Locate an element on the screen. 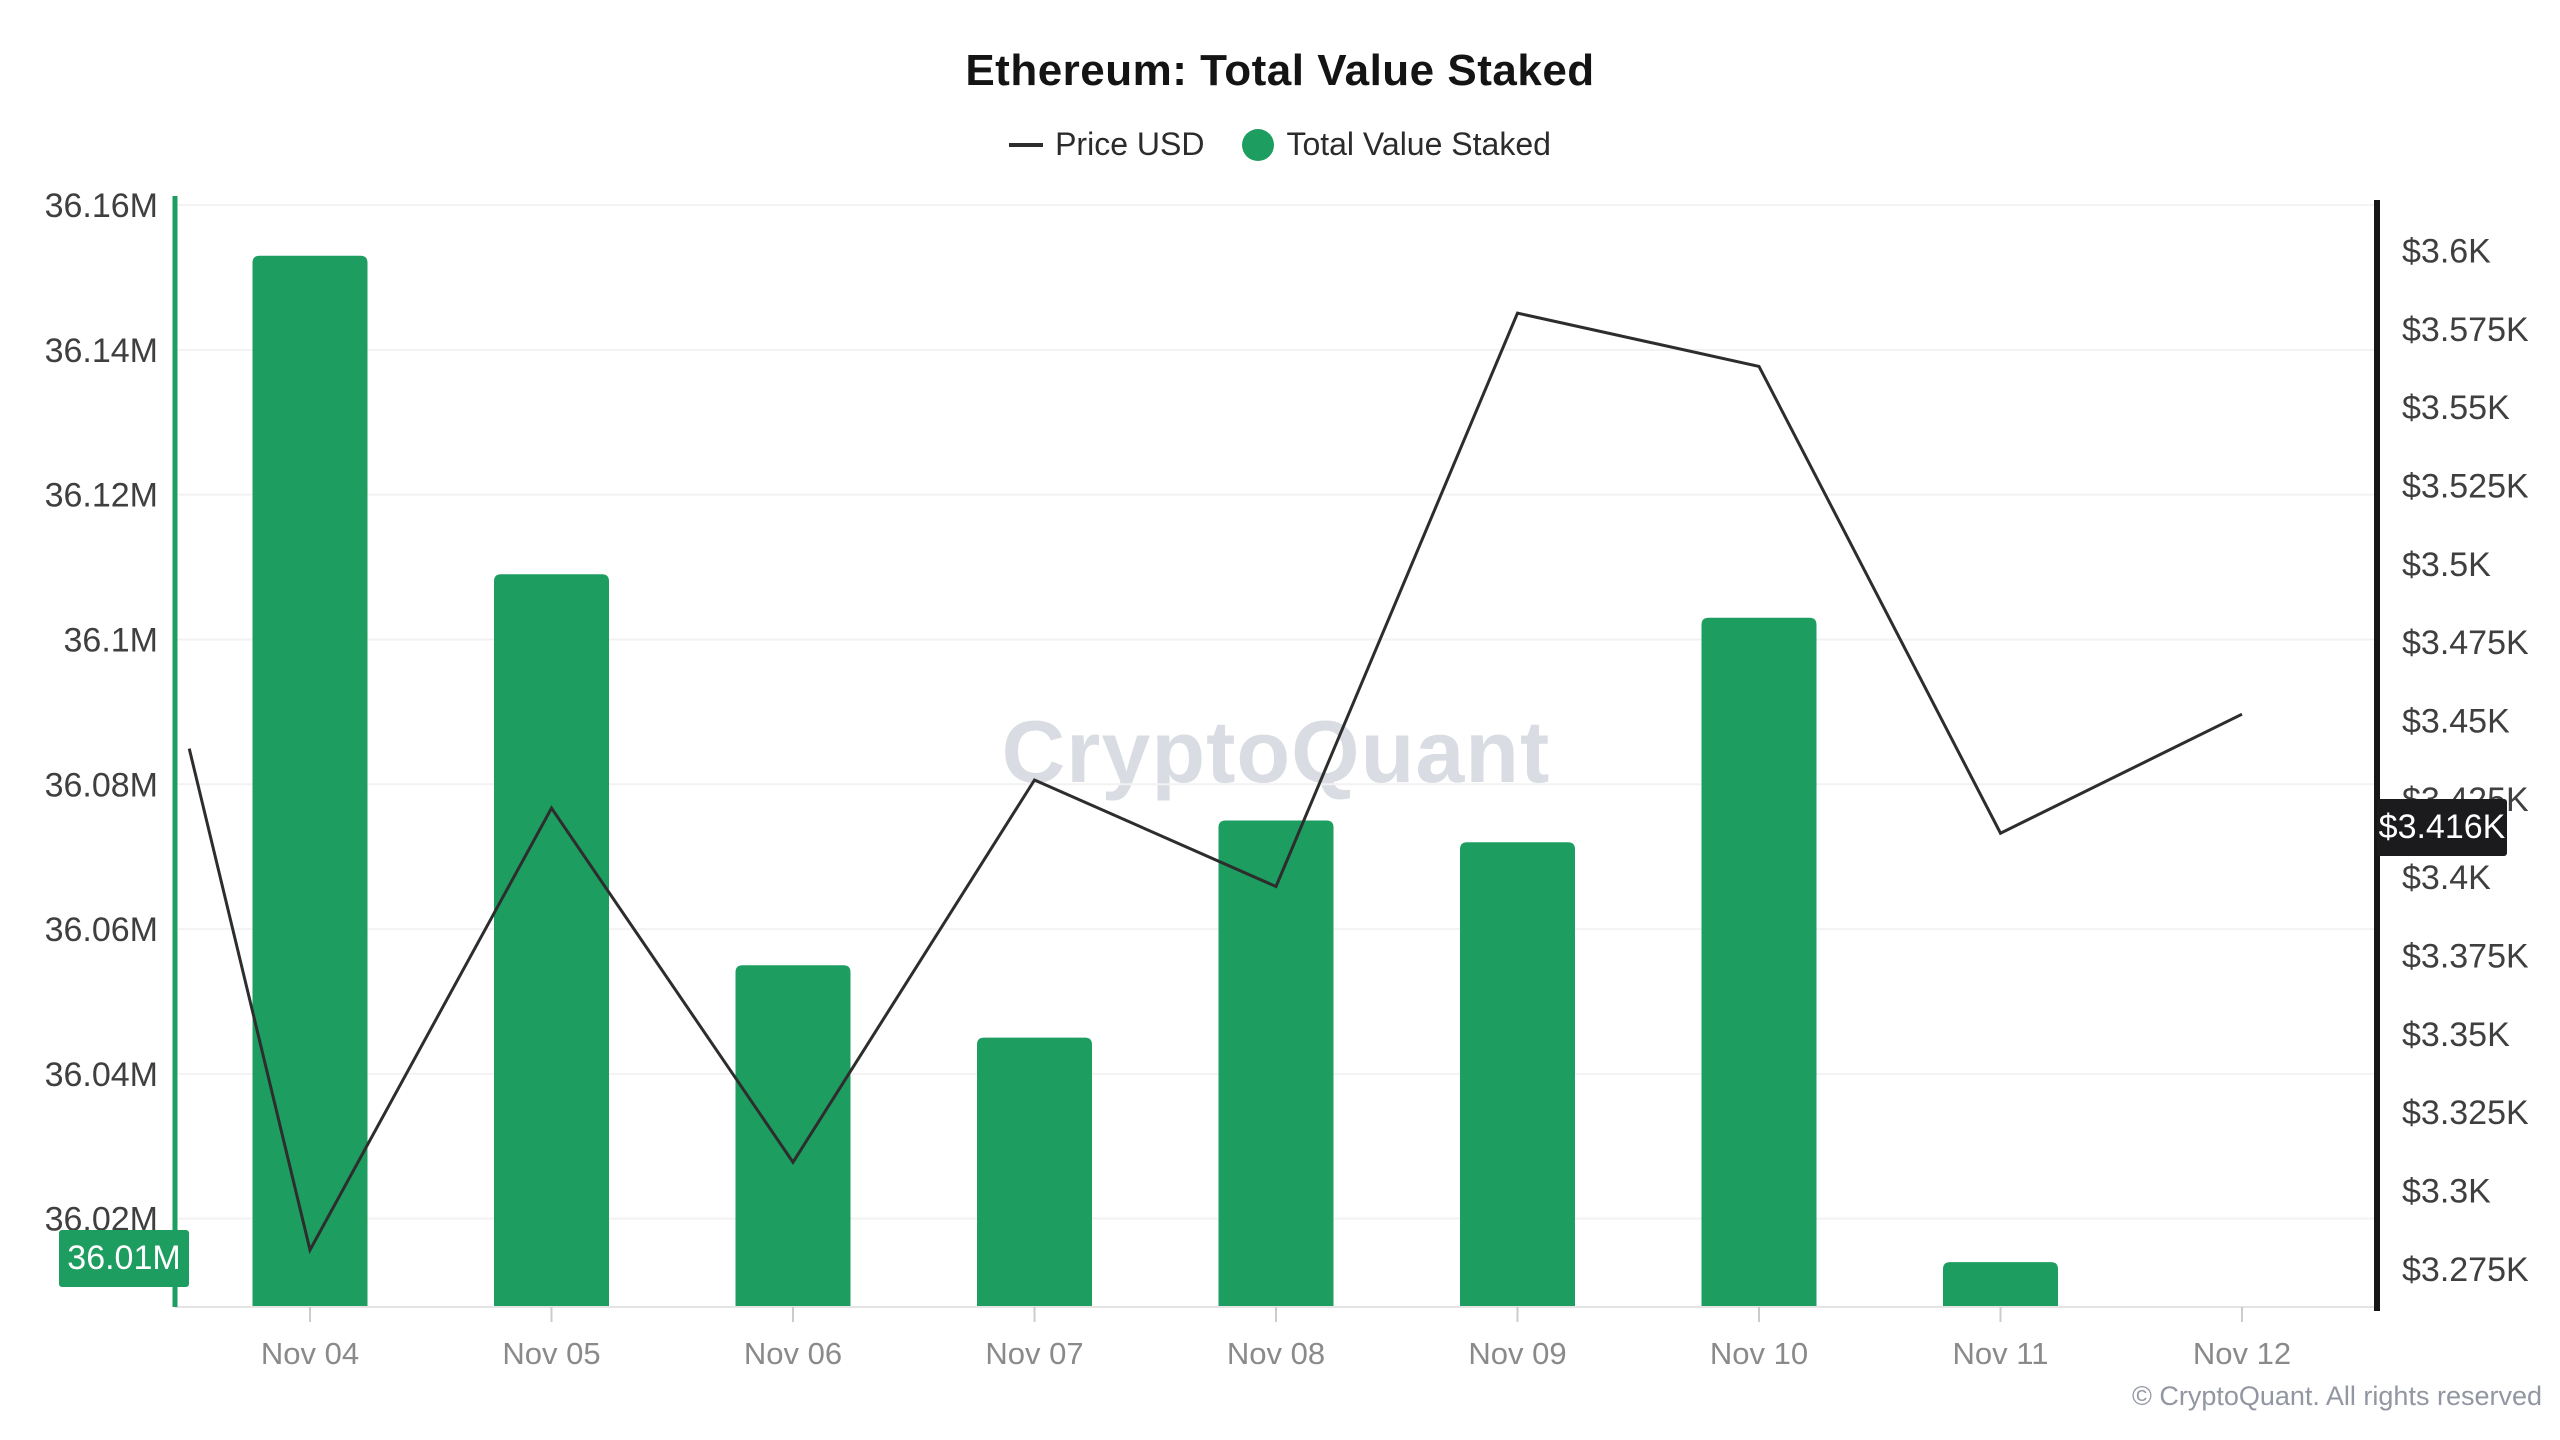 This screenshot has width=2560, height=1440. legend-item-price-usd: Price USD is located at coordinates (1106, 144).